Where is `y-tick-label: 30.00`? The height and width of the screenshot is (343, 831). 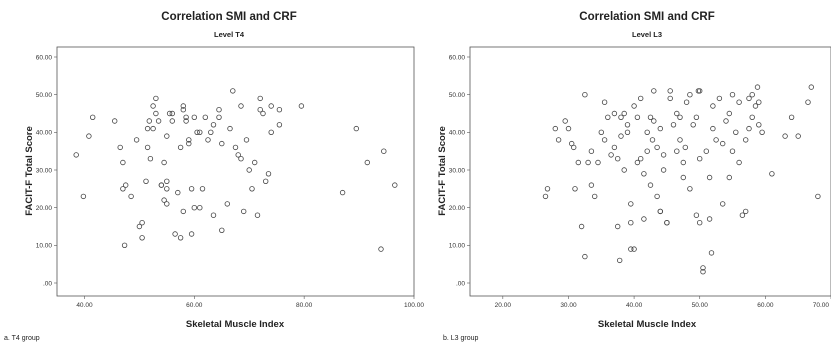
y-tick-label: 30.00 is located at coordinates (44, 170).